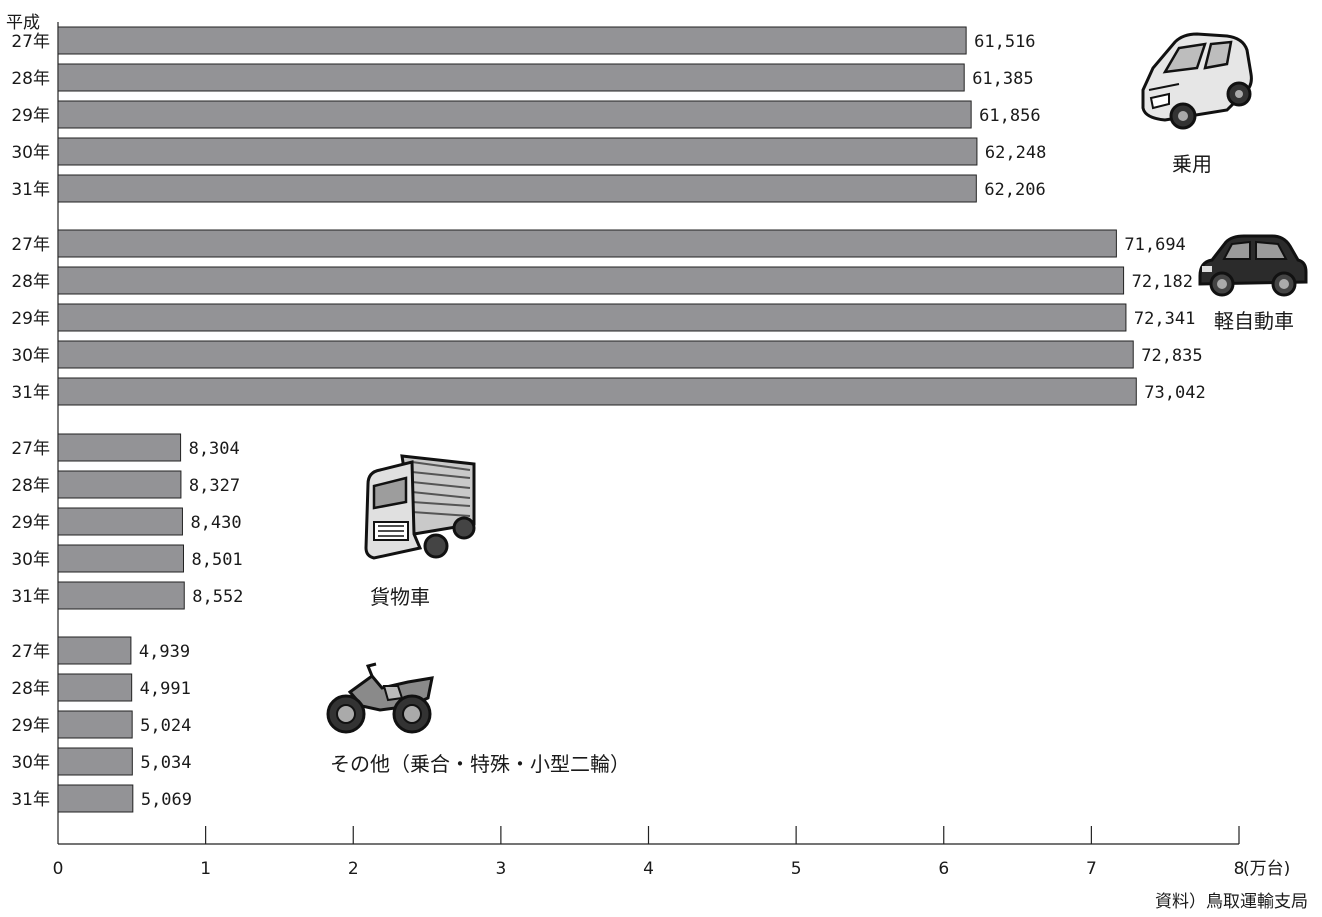 This screenshot has height=917, width=1322. Describe the element at coordinates (1171, 356) in the screenshot. I see `value-label: 72,835` at that location.